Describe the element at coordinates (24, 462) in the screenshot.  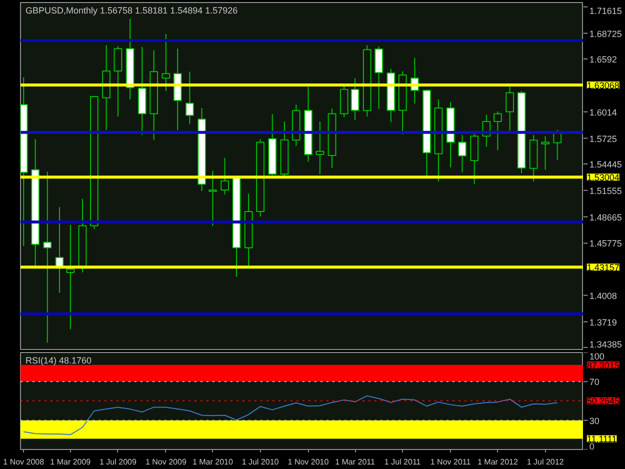
I see `x-tick-label: 1 Nov 2008` at that location.